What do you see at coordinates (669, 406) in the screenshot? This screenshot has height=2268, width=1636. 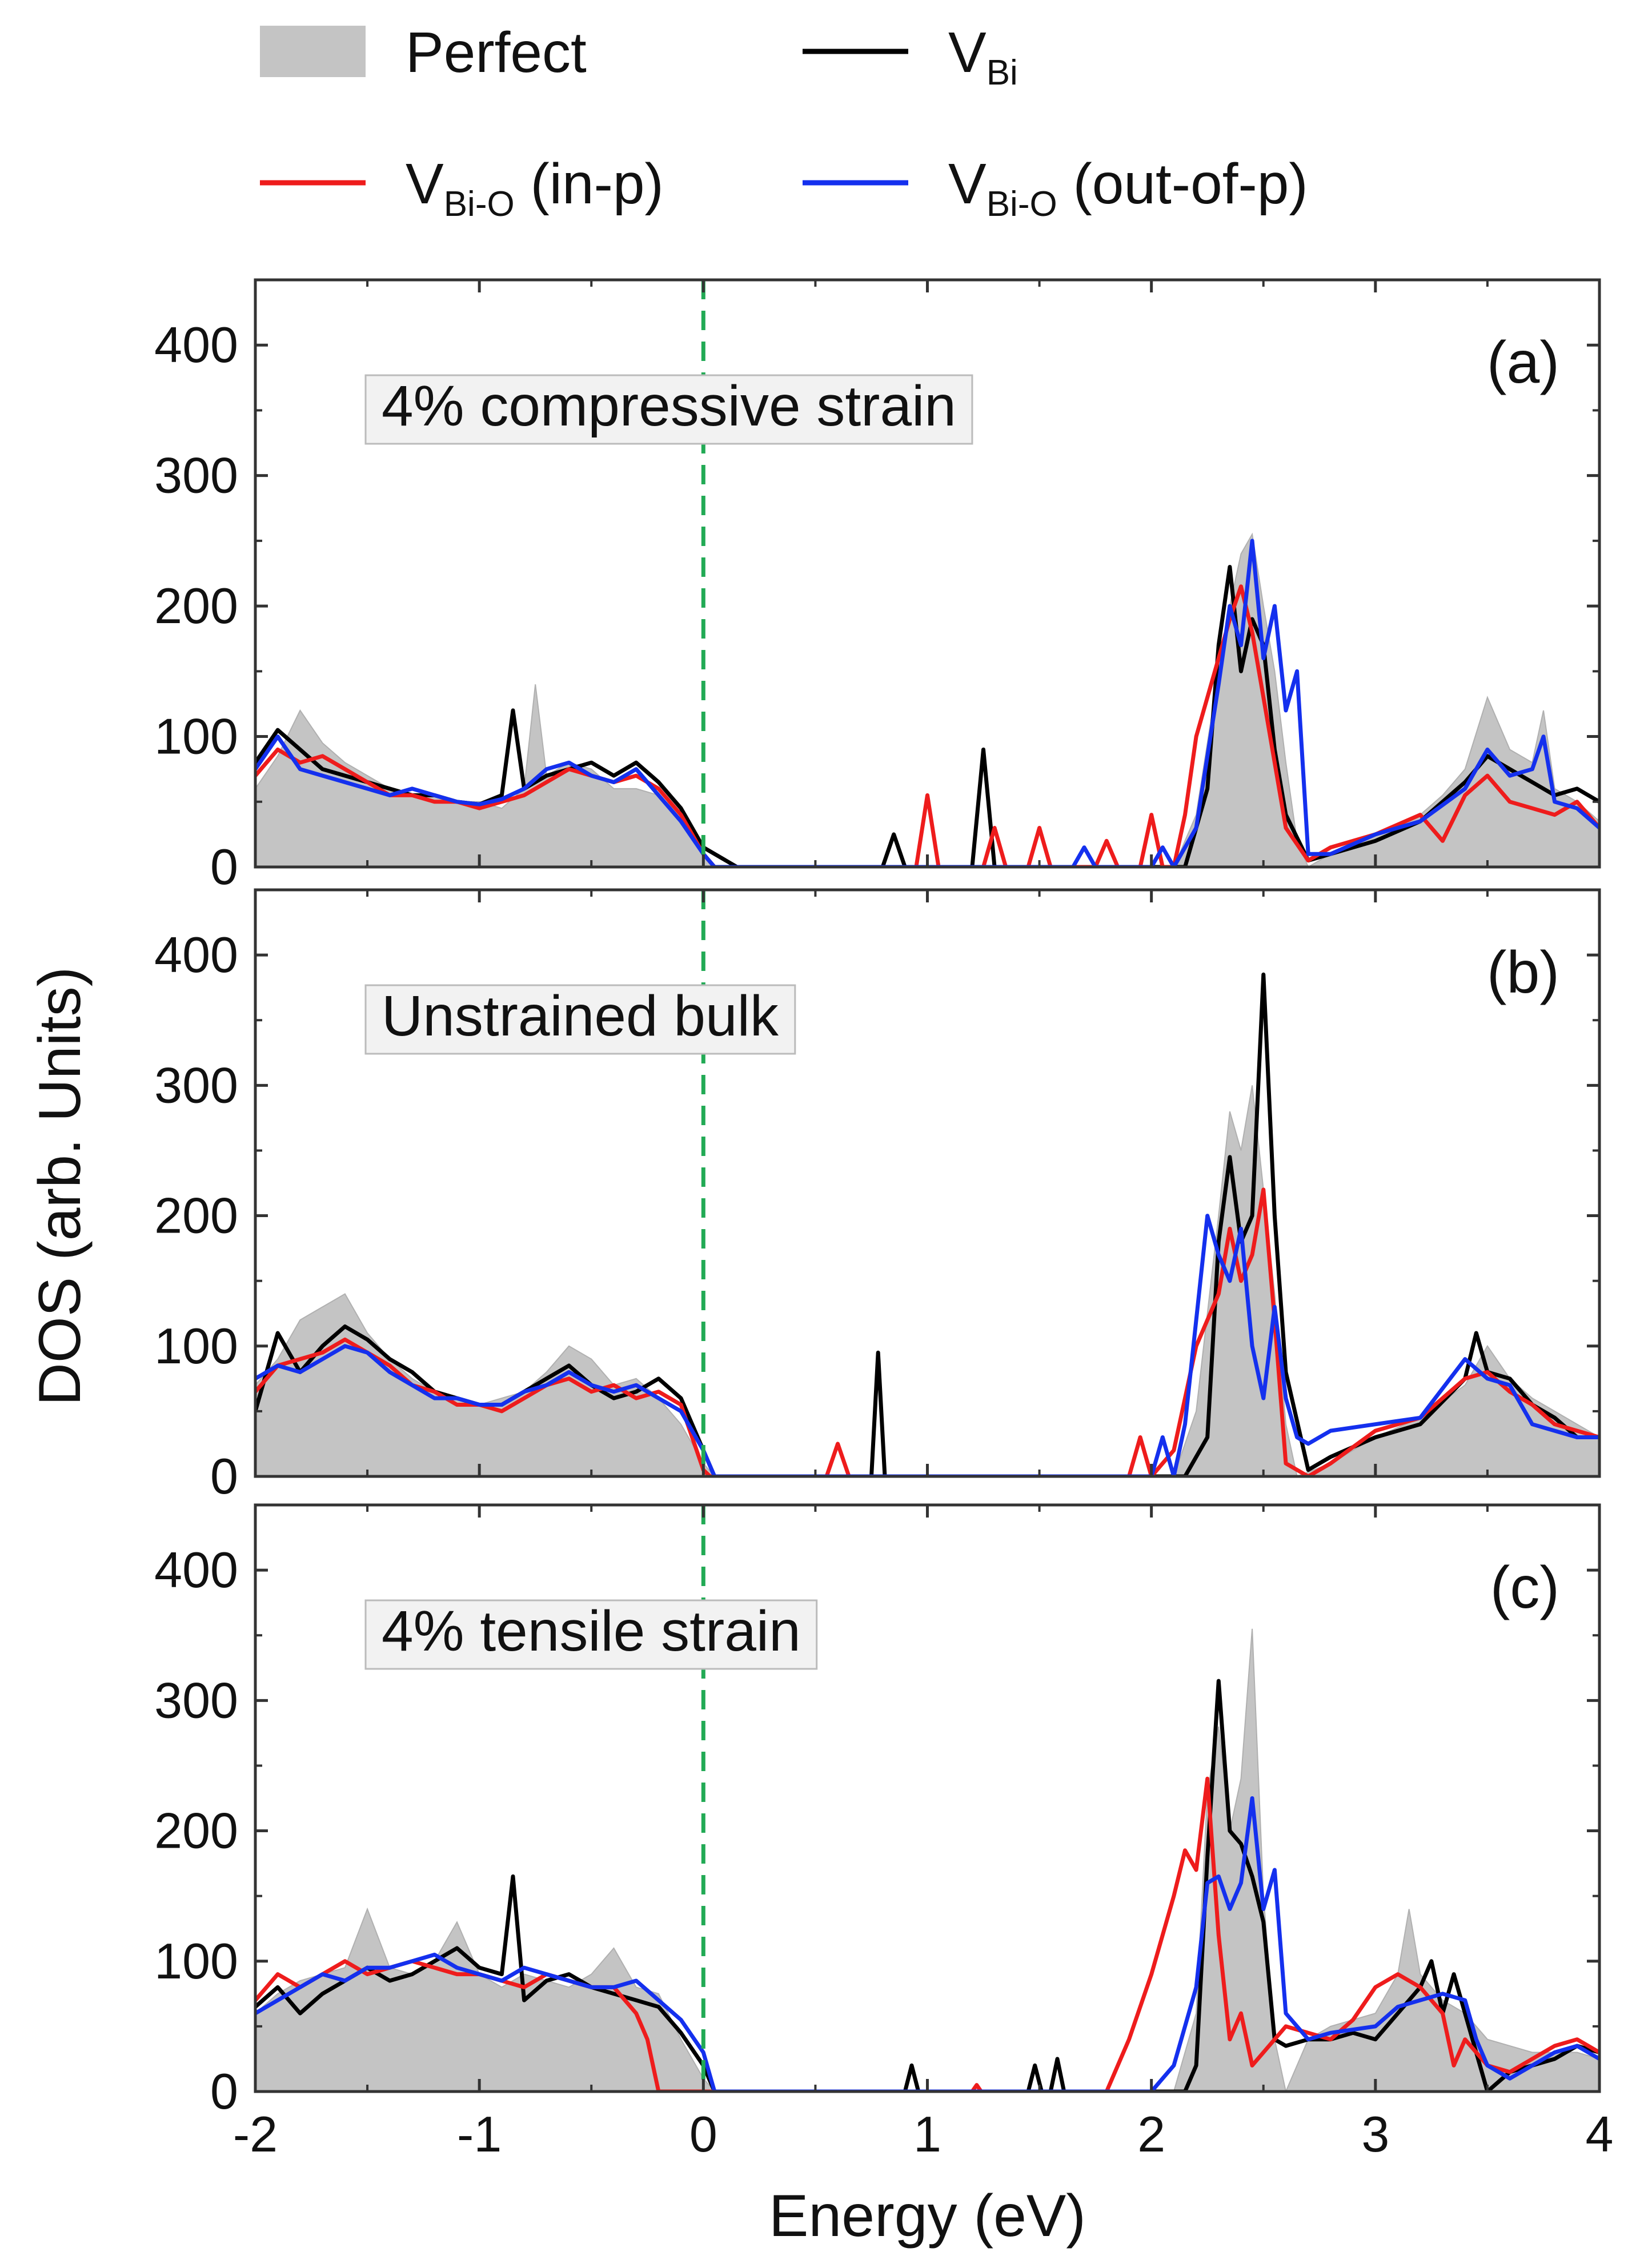 I see `strain-label-text: 4% compressive strain` at bounding box center [669, 406].